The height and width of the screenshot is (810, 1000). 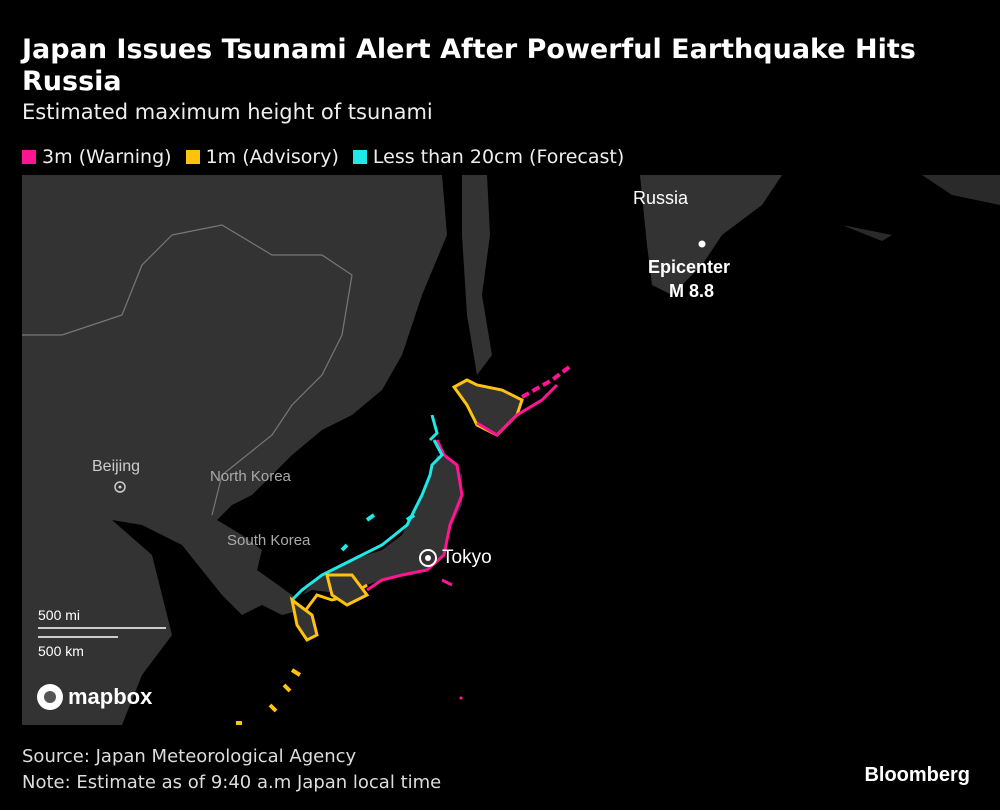 I want to click on legend-label: 3m (Warning), so click(x=107, y=157).